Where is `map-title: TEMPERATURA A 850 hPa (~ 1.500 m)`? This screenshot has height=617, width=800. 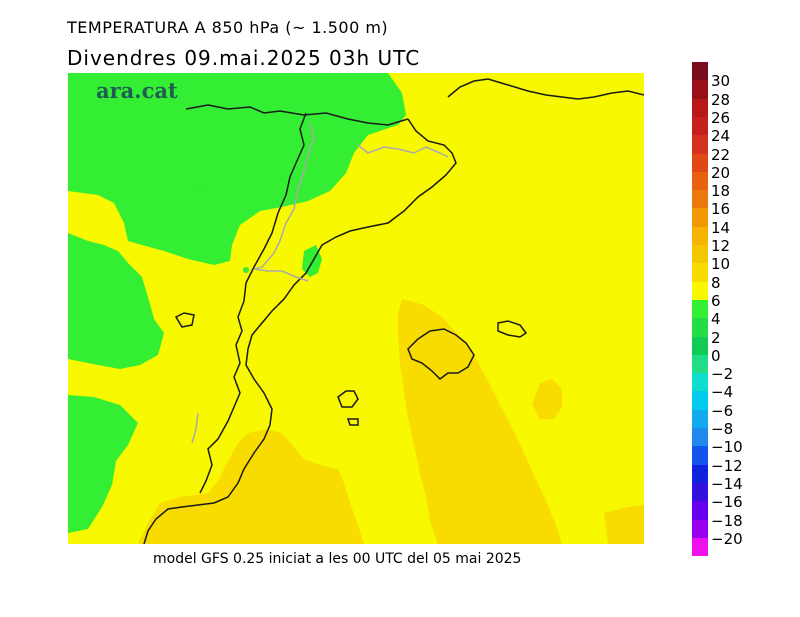 map-title: TEMPERATURA A 850 hPa (~ 1.500 m) is located at coordinates (228, 27).